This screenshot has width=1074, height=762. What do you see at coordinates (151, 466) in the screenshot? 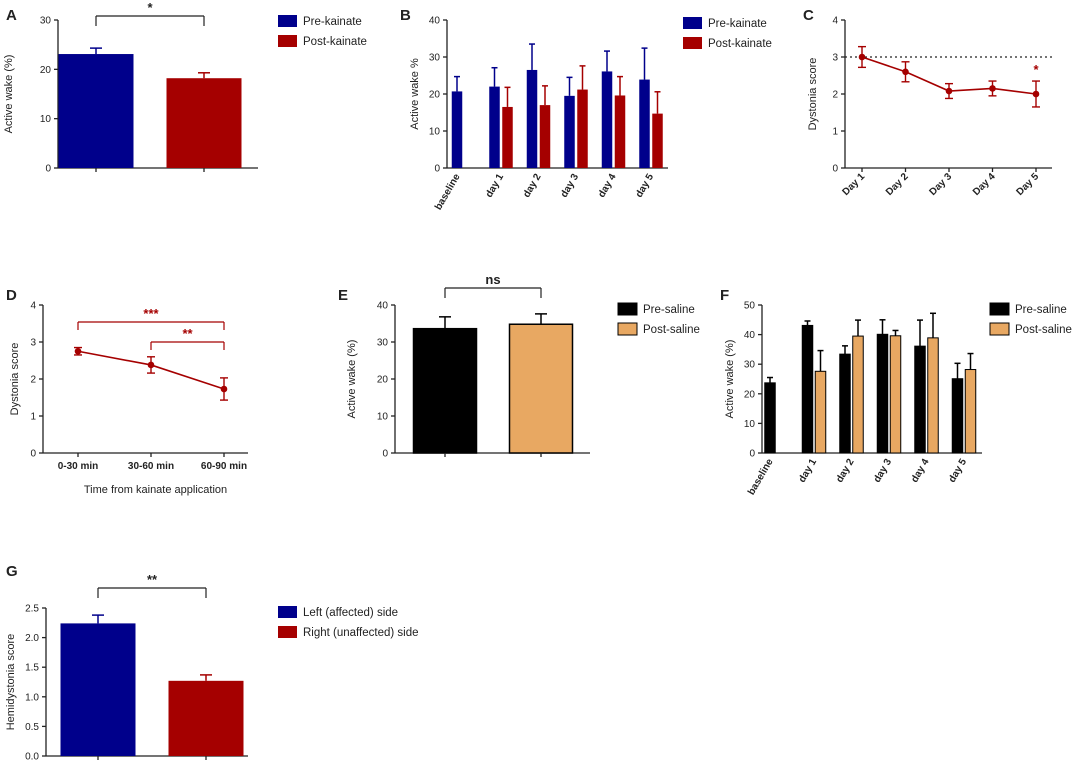
I see `x-tick-label: 30-60 min` at bounding box center [151, 466].